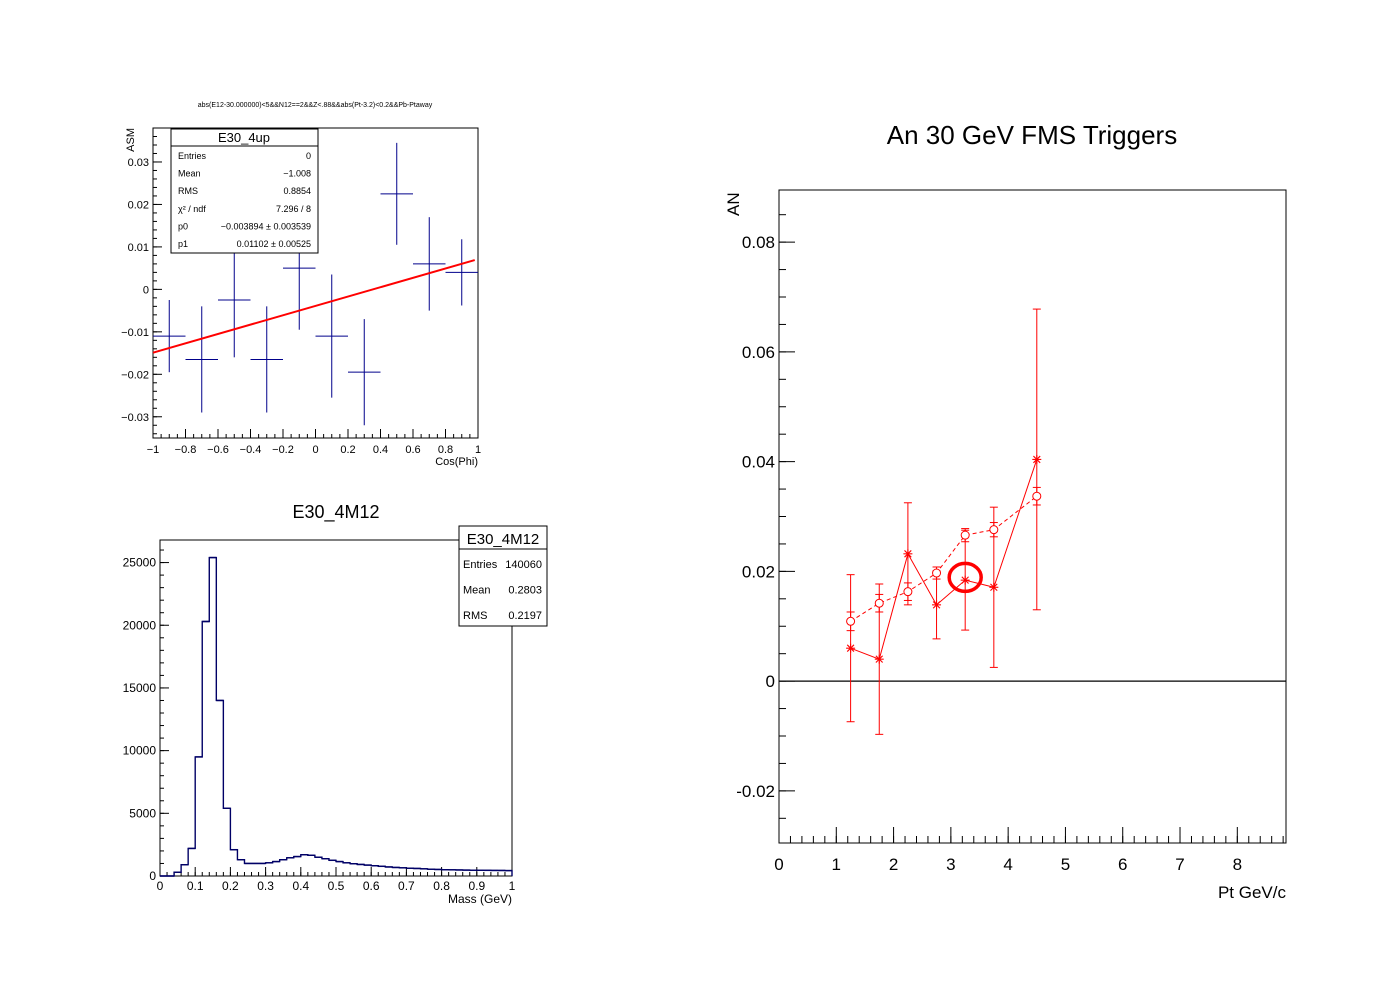 This screenshot has height=1000, width=1400. Describe the element at coordinates (297, 174) in the screenshot. I see `stats-value: −1.008` at that location.